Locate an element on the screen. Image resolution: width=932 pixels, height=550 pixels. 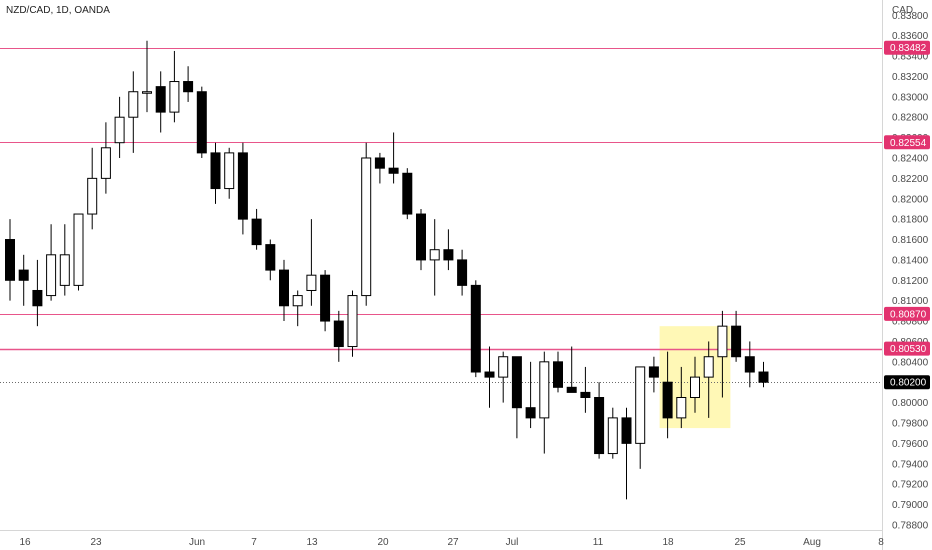
y-tick-label: 0.80000 is located at coordinates (910, 403).